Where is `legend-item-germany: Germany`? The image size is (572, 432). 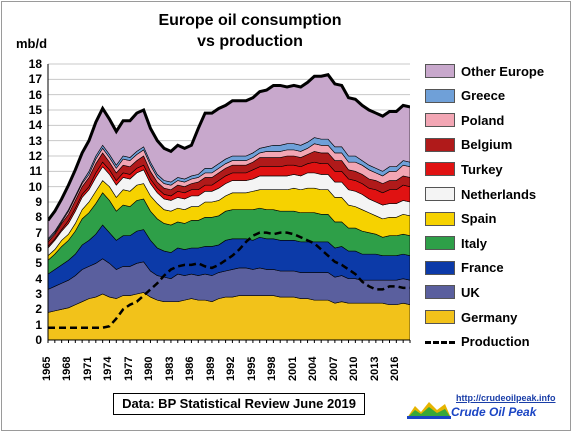 legend-item-germany: Germany is located at coordinates (471, 317).